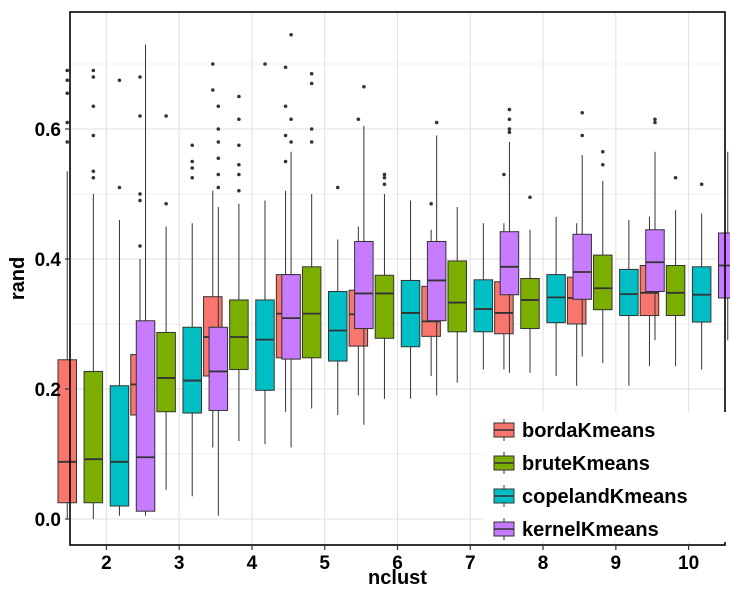 This screenshot has width=730, height=589. Describe the element at coordinates (576, 529) in the screenshot. I see `legend-entry-kernelKmeans: kernelKmeans` at that location.